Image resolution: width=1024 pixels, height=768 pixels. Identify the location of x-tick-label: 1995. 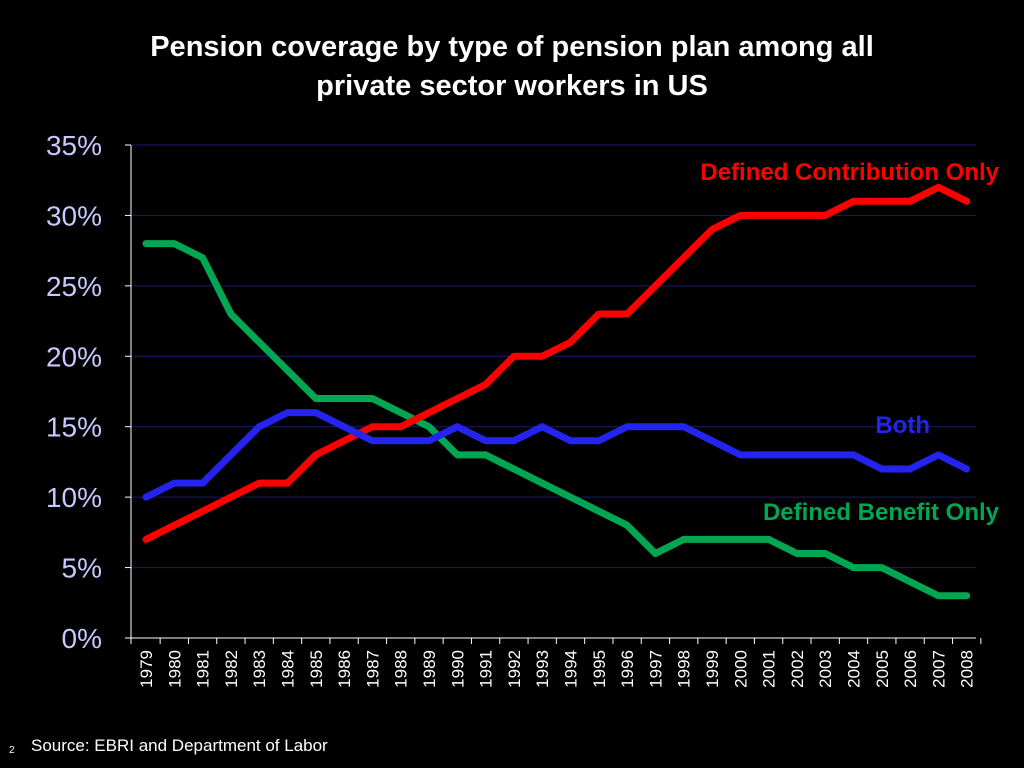
(599, 669).